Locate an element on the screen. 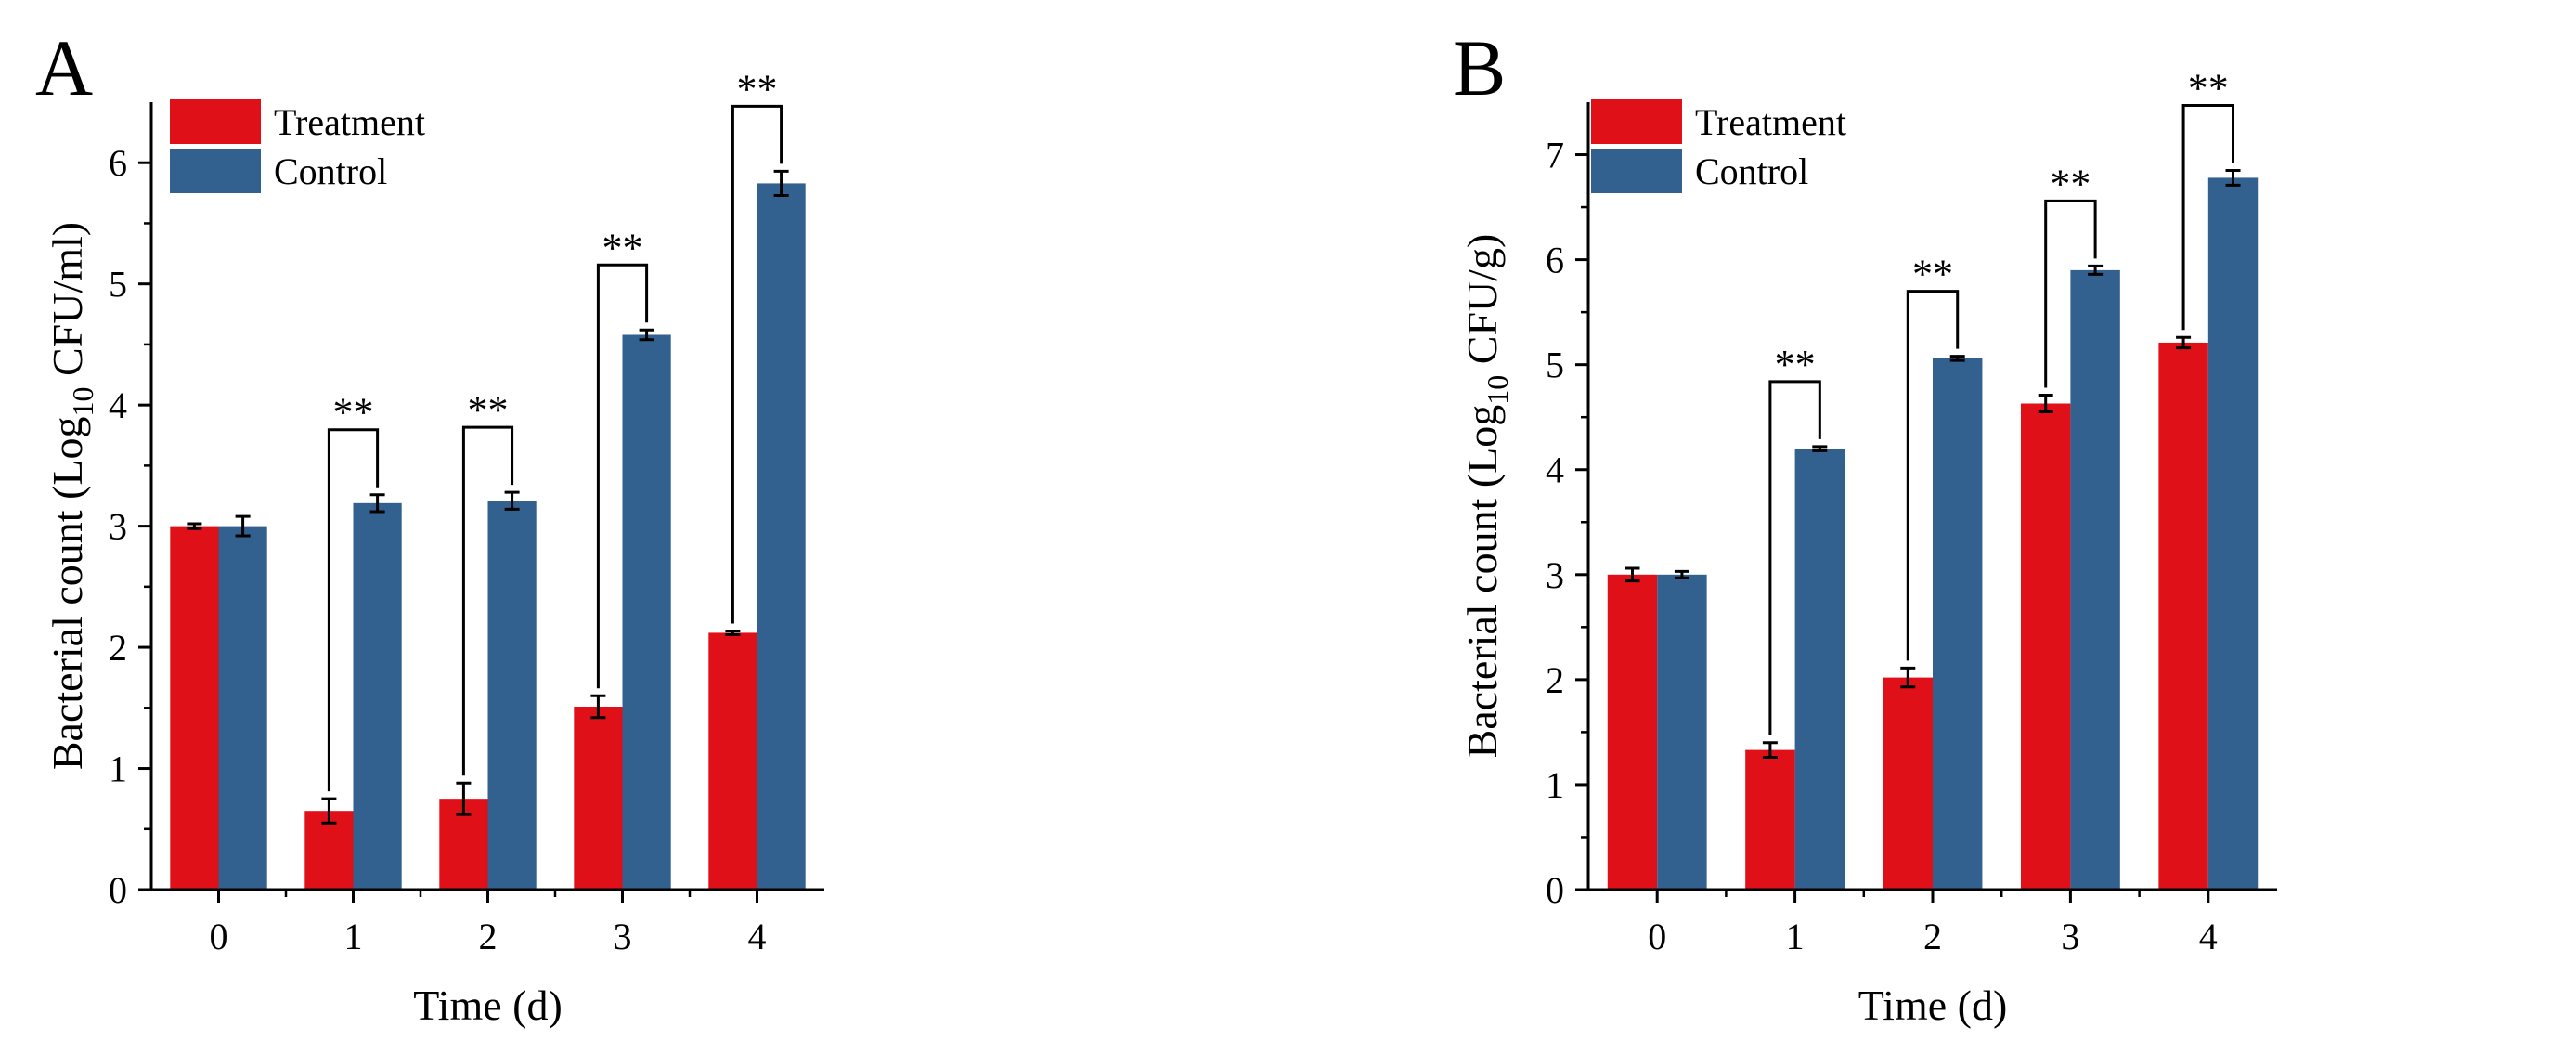 The width and height of the screenshot is (2576, 1054). y-axis-title-prefix: Bacterial count (Log is located at coordinates (67, 594).